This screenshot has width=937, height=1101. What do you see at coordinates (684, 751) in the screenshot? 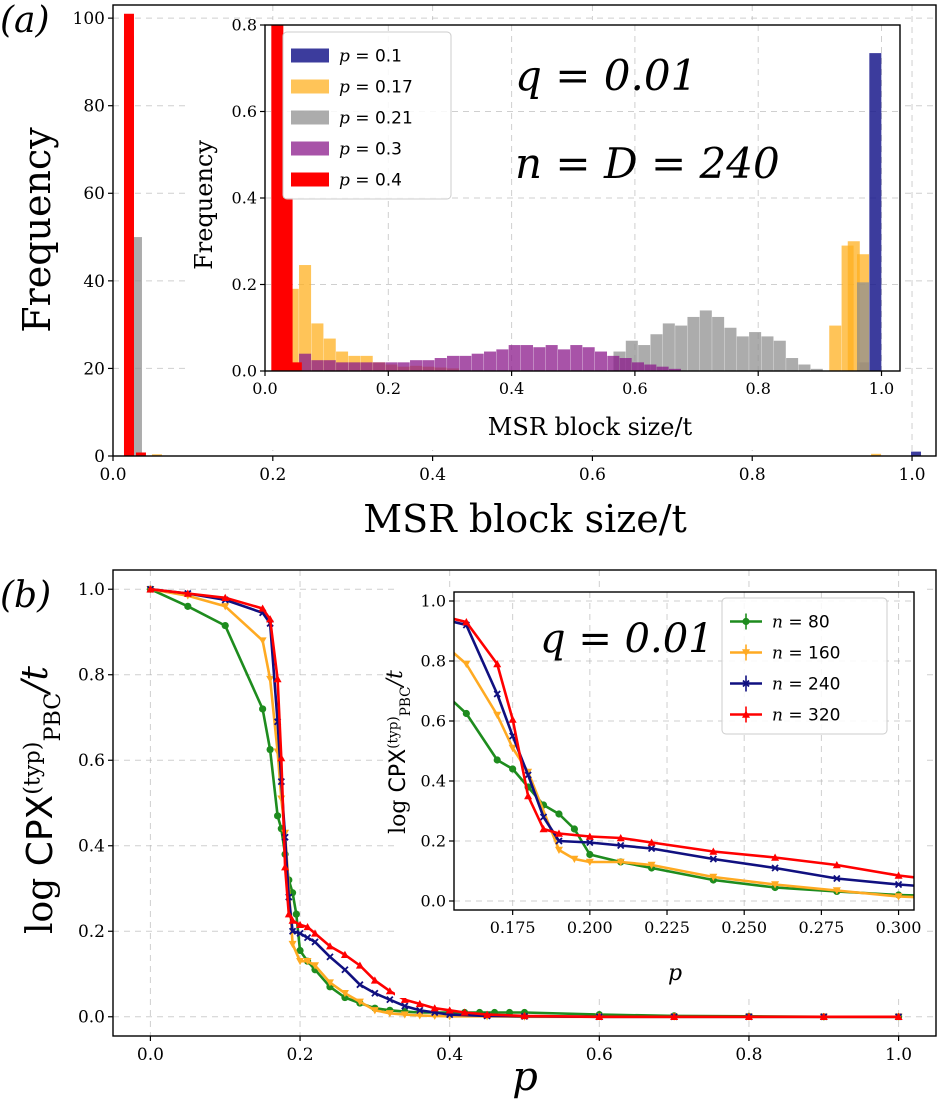
I see `b-inset-border` at bounding box center [684, 751].